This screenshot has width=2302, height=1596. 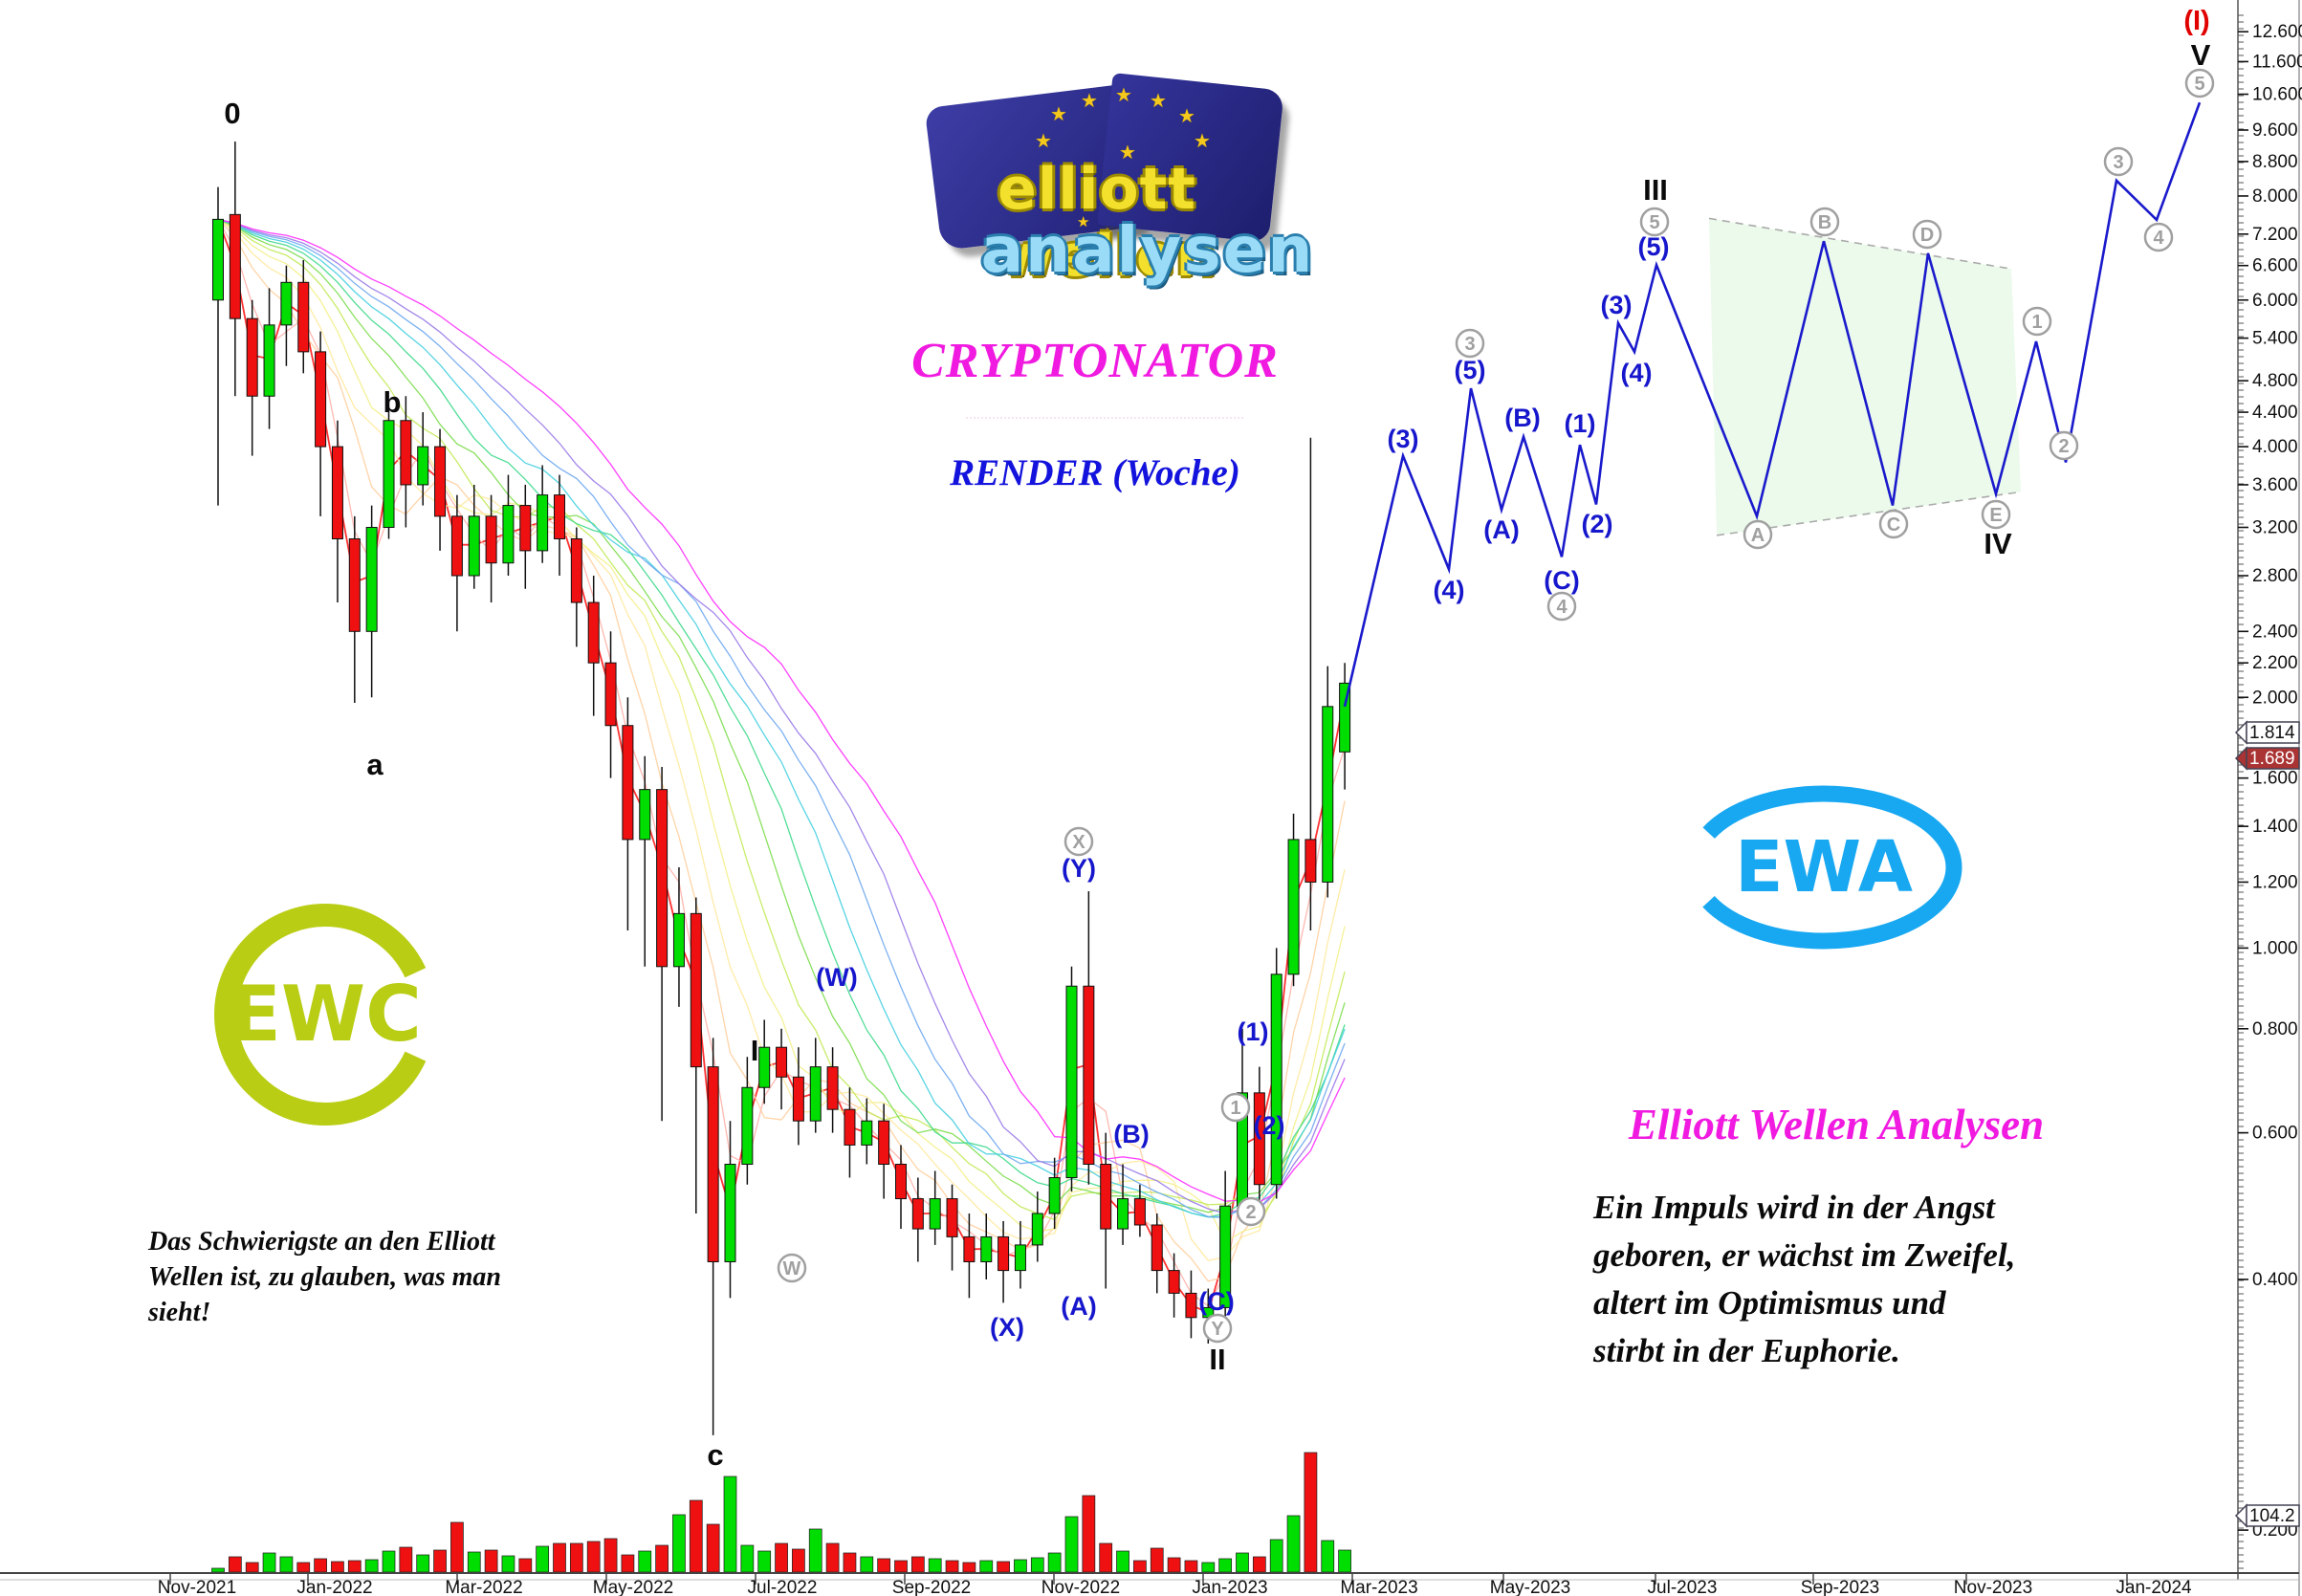 I want to click on ewa-ring, so click(x=1823, y=868).